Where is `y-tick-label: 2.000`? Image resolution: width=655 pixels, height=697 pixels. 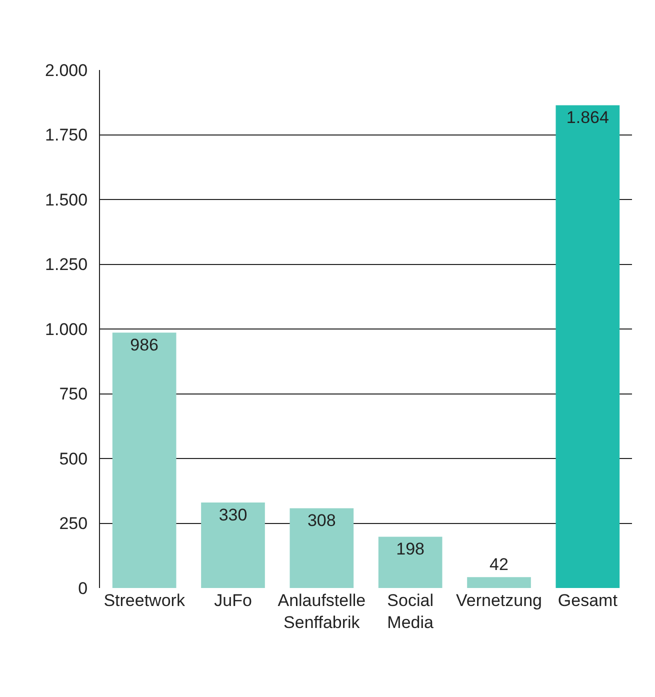 y-tick-label: 2.000 is located at coordinates (66, 70).